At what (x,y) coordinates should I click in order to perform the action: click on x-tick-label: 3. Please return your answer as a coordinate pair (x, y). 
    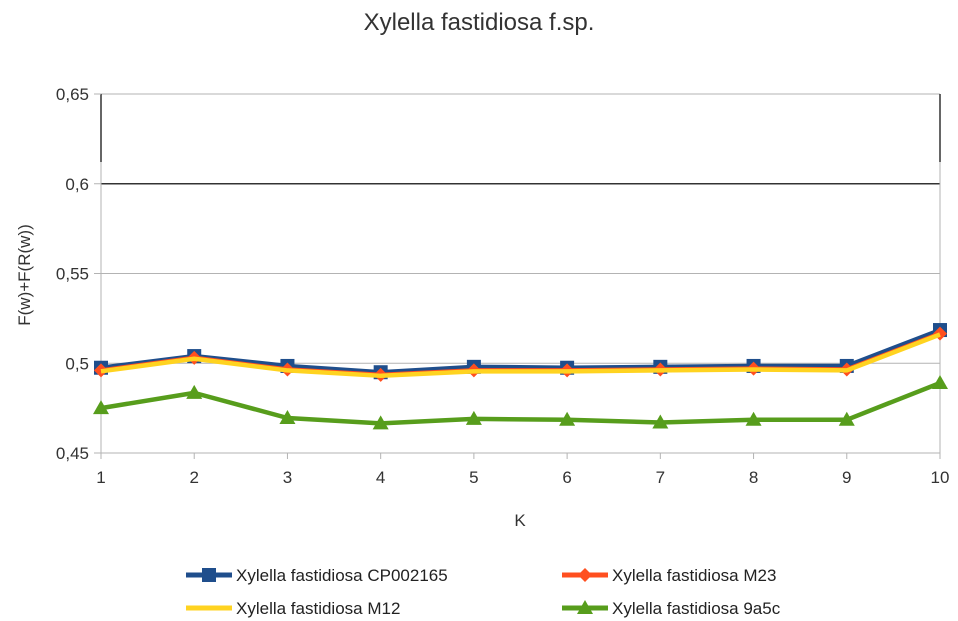
    Looking at the image, I should click on (287, 477).